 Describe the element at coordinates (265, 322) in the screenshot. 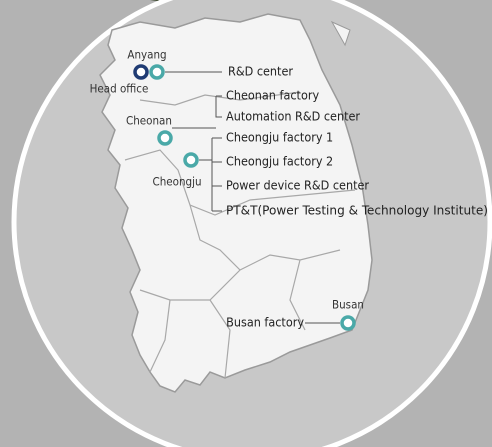

I see `facility-label: Busan factory` at that location.